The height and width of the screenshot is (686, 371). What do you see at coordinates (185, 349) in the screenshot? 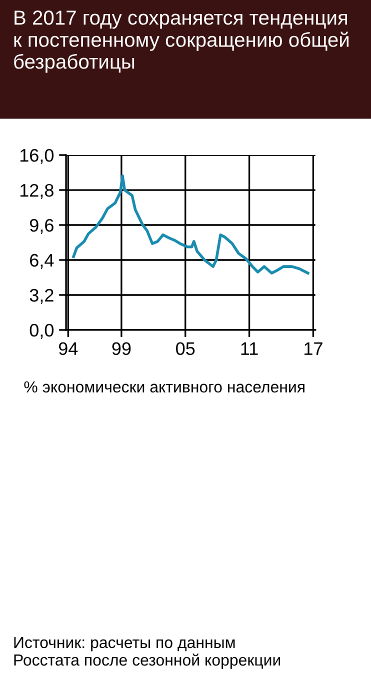
I see `x-tick-label: 05` at bounding box center [185, 349].